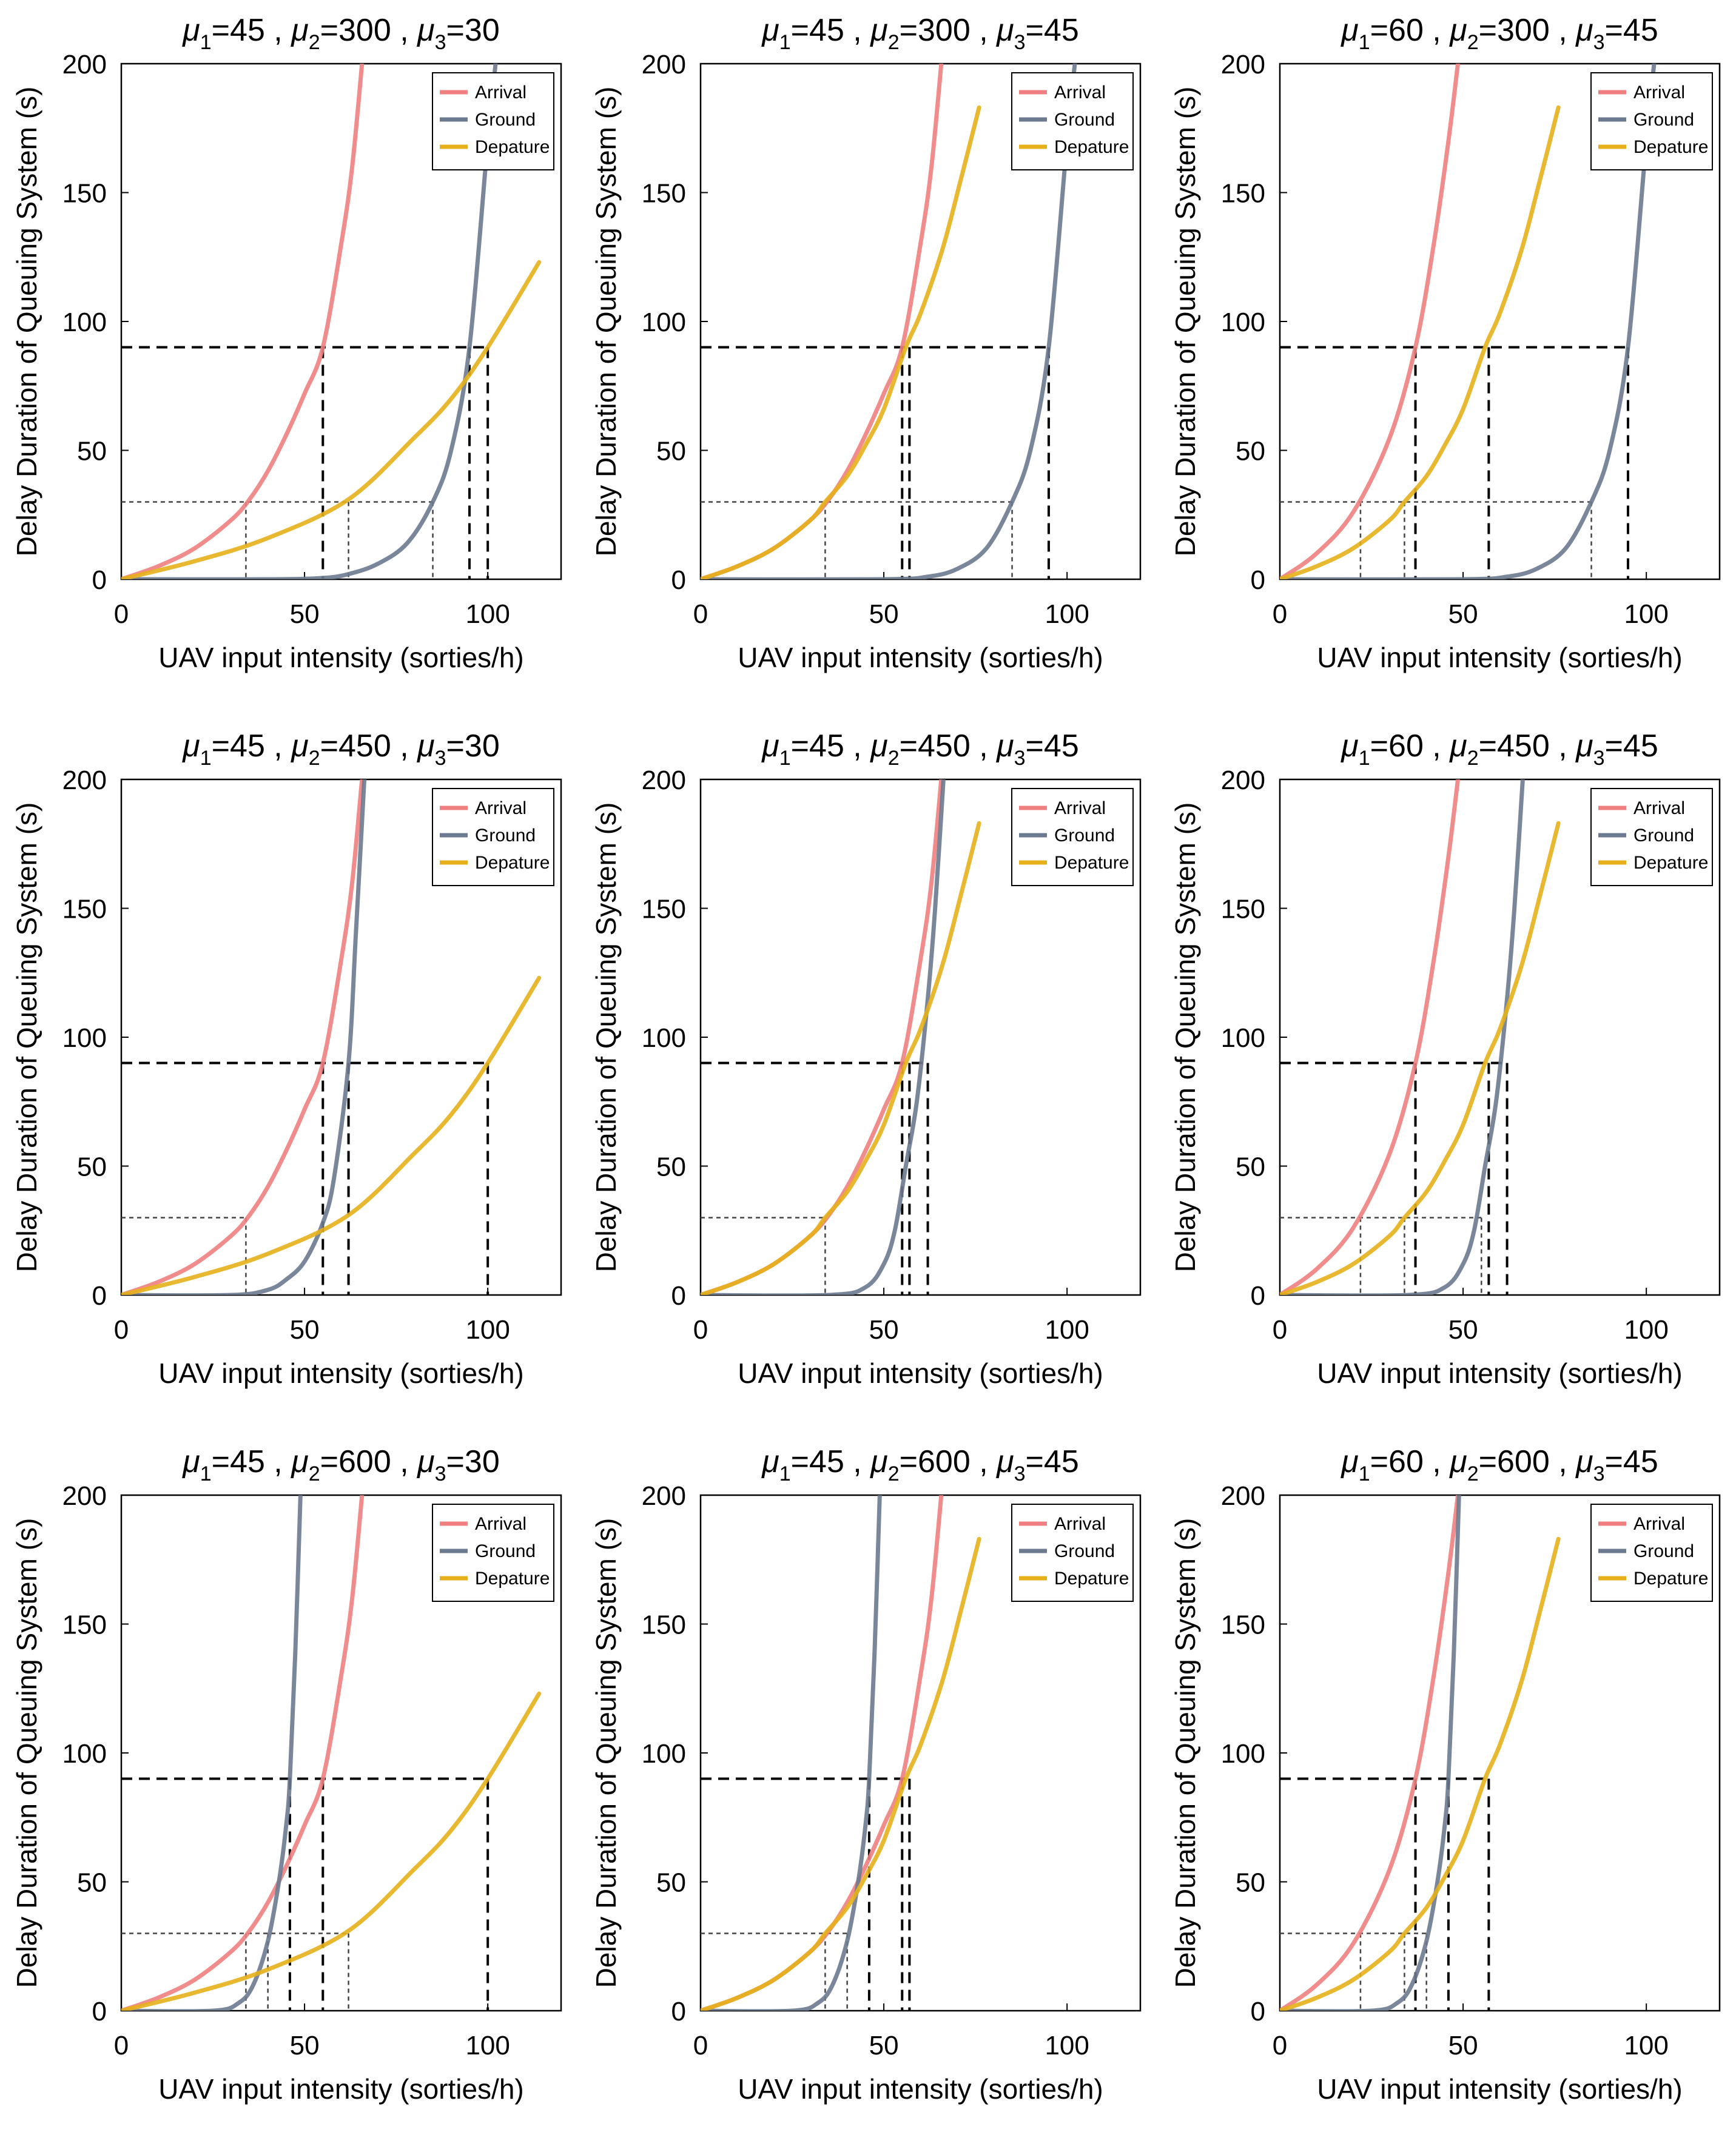 This screenshot has height=2129, width=1736. Describe the element at coordinates (920, 1464) in the screenshot. I see `chart-title: μ1=45 , μ2=600 , μ3=45` at that location.